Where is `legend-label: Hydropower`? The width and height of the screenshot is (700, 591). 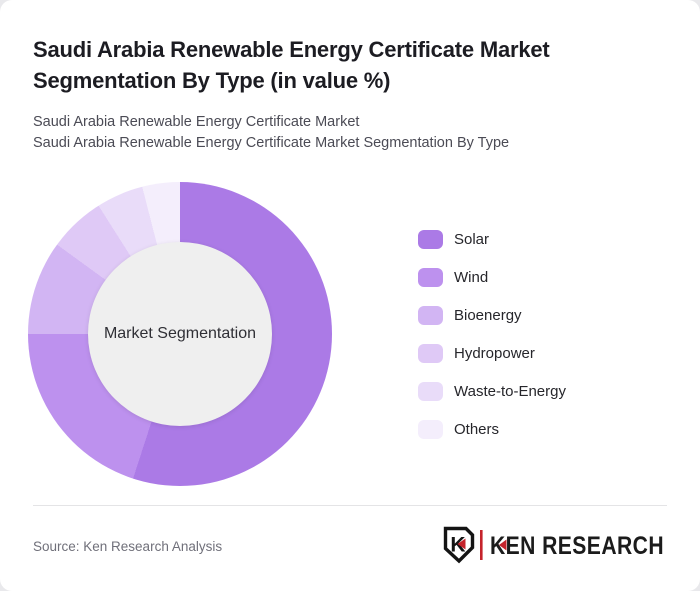 legend-label: Hydropower is located at coordinates (494, 353).